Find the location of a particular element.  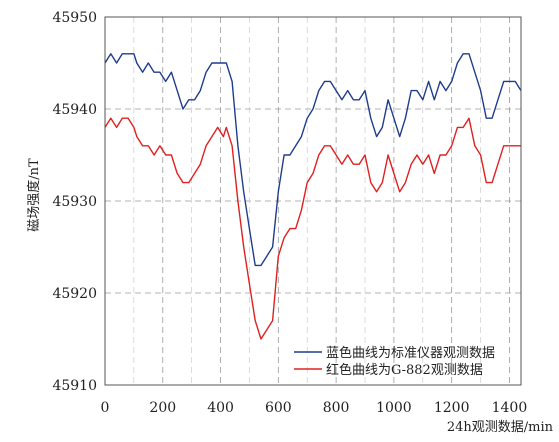

x-tick-label: 1400 is located at coordinates (510, 408).